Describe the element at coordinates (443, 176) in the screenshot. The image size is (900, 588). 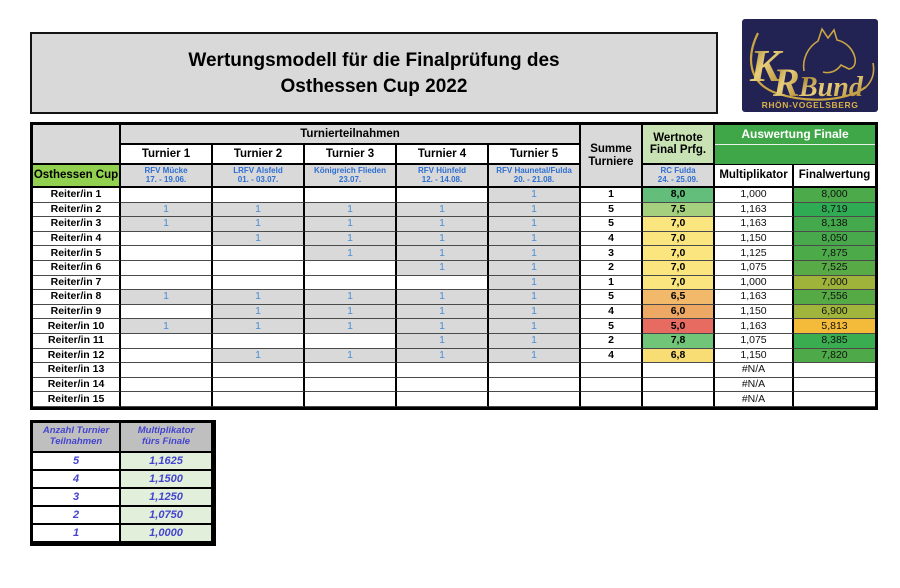
I see `turnier-4-venue-cell: RFV Hünfeld 12. - 14.08.` at that location.